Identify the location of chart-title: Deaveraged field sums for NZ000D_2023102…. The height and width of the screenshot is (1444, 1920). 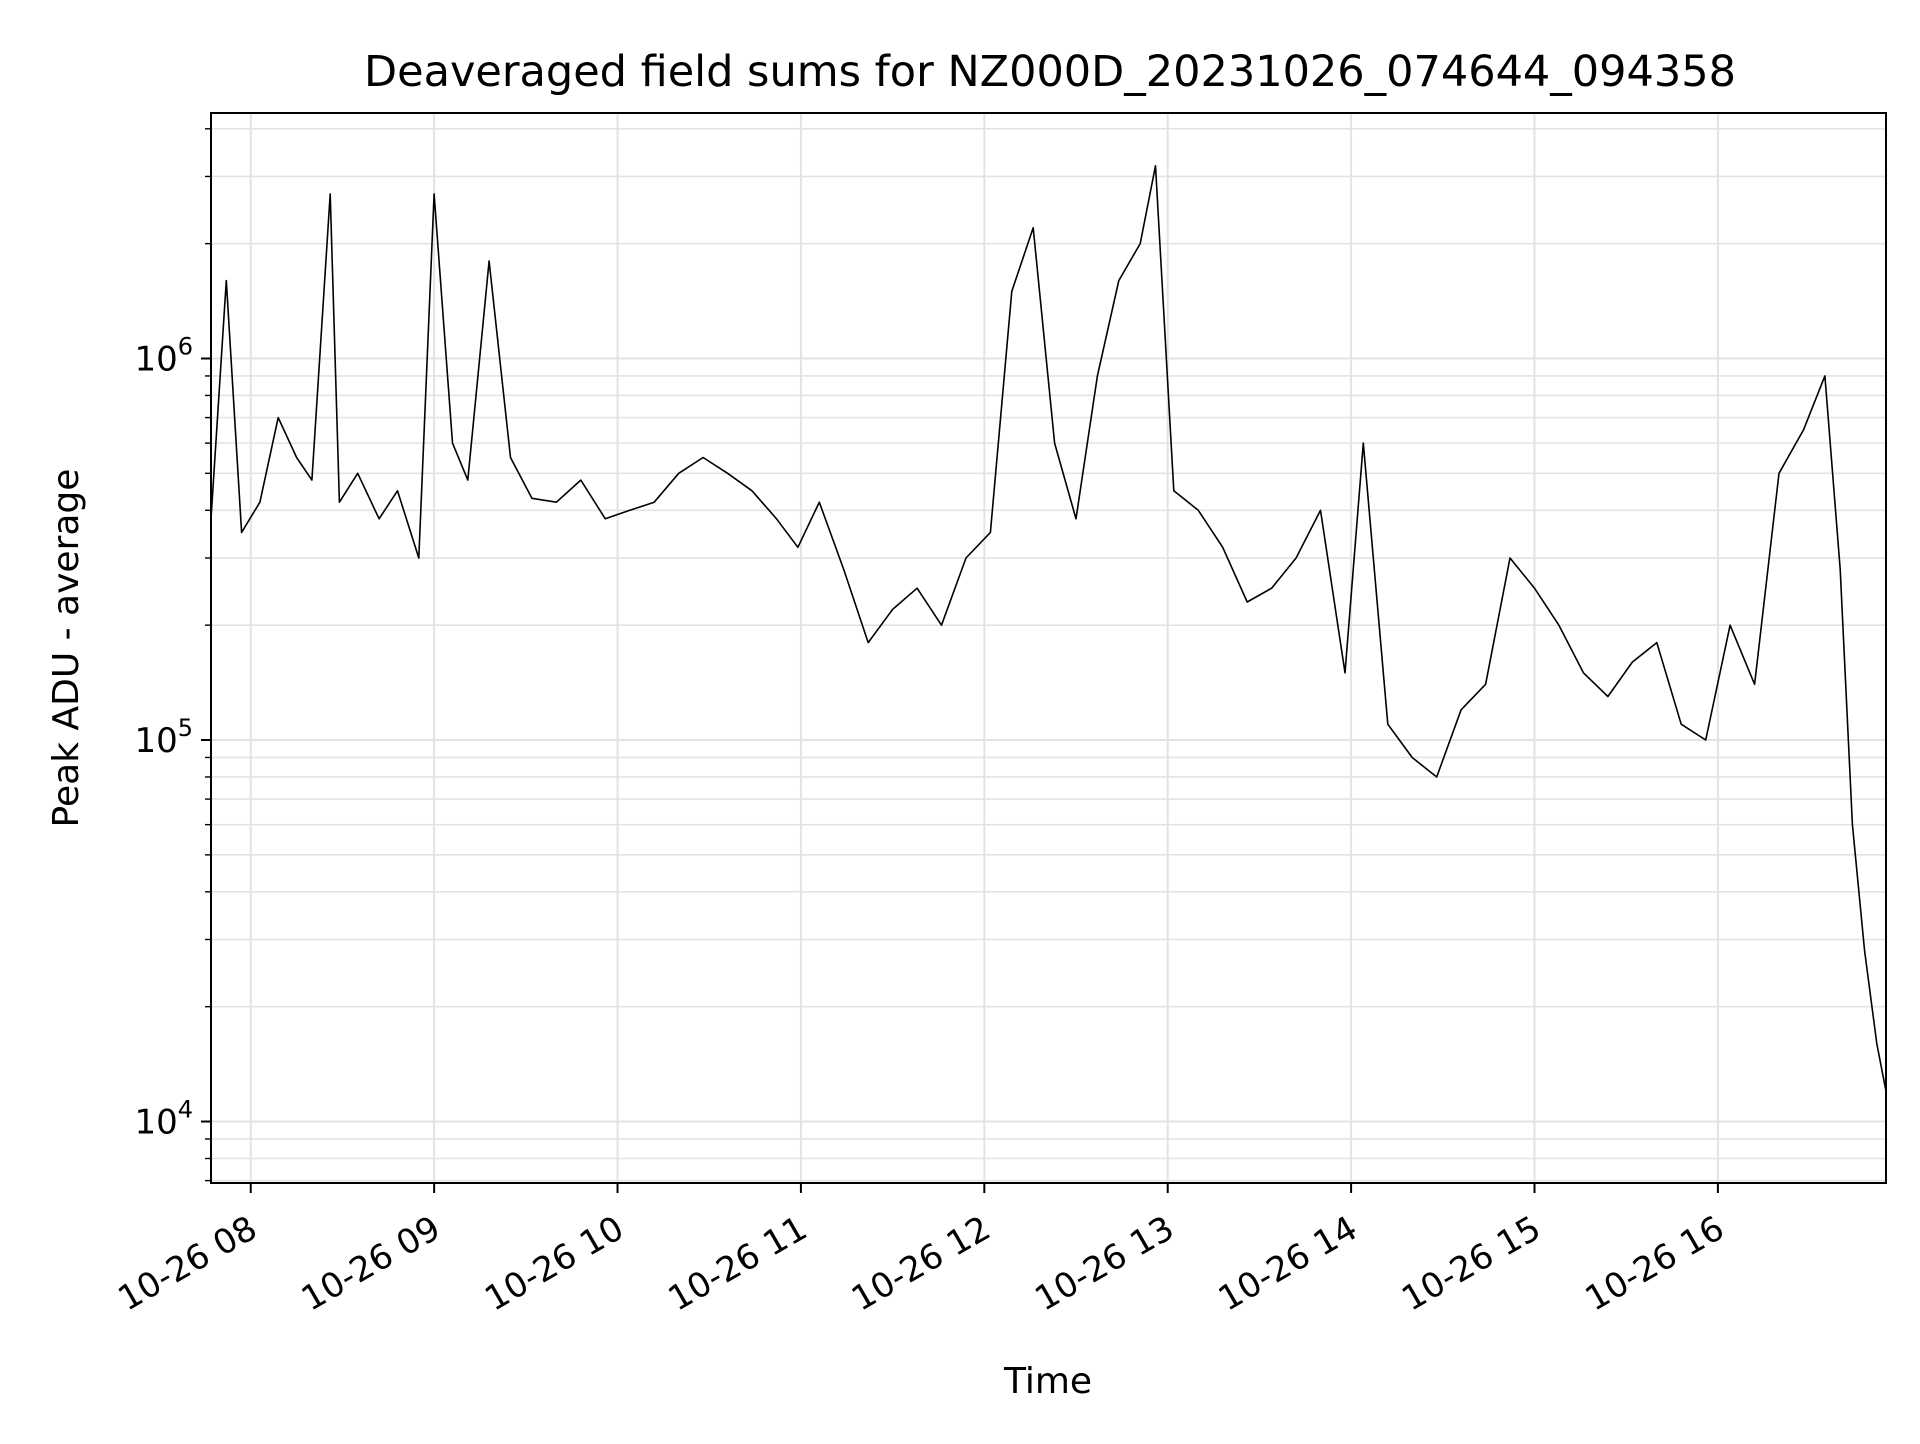
(1050, 72).